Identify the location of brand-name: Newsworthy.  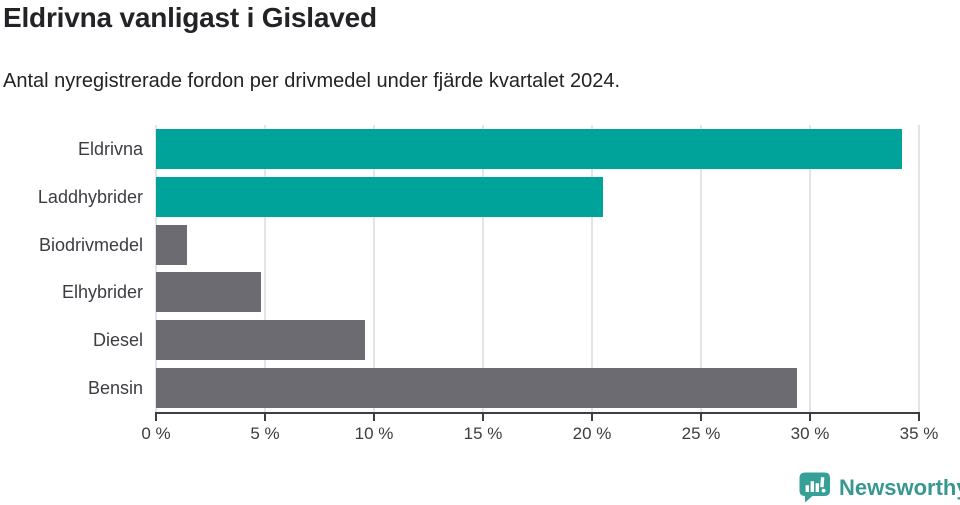
(899, 487).